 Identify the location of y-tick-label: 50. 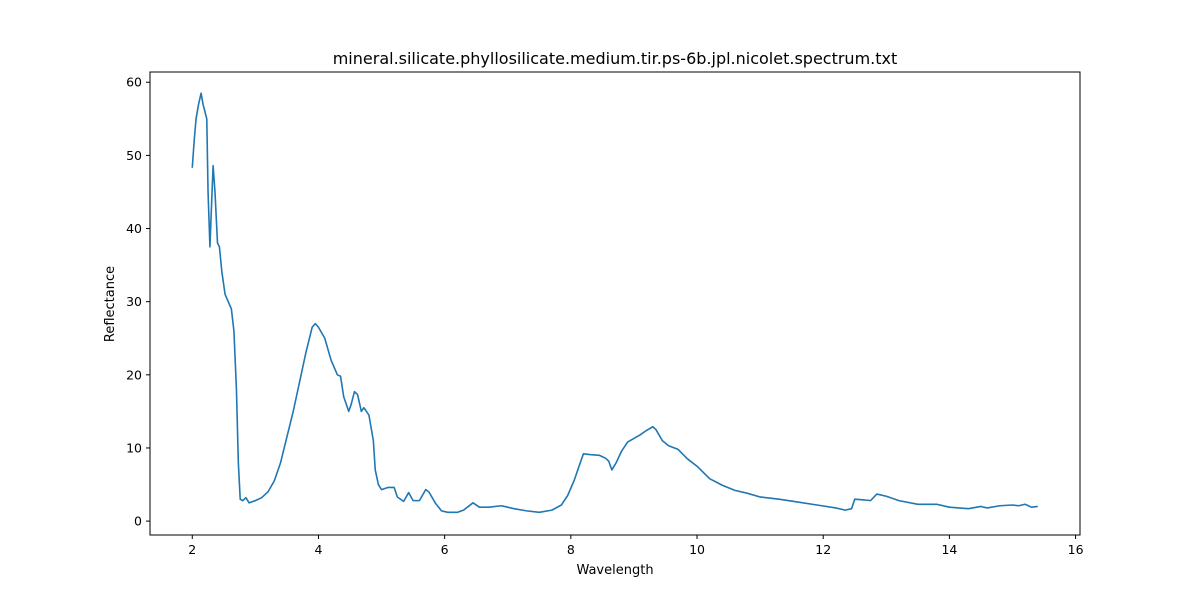
(134, 155).